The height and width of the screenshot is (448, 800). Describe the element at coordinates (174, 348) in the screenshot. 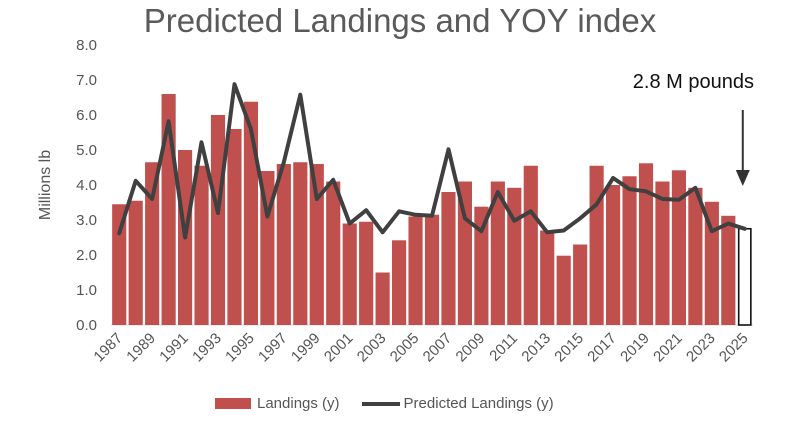

I see `x-tick-label: 1991` at that location.